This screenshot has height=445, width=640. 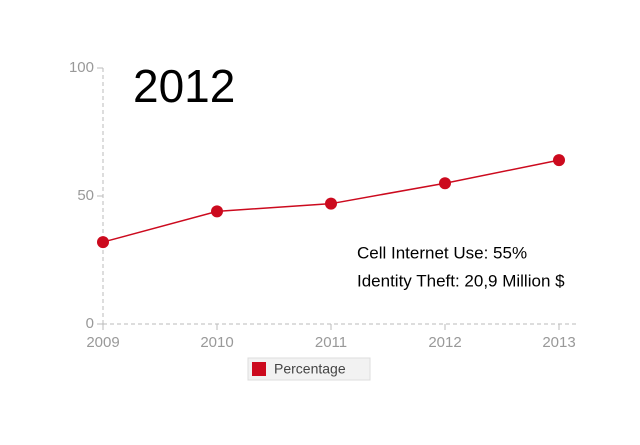 I want to click on x-tick-label: 2011, so click(x=331, y=342).